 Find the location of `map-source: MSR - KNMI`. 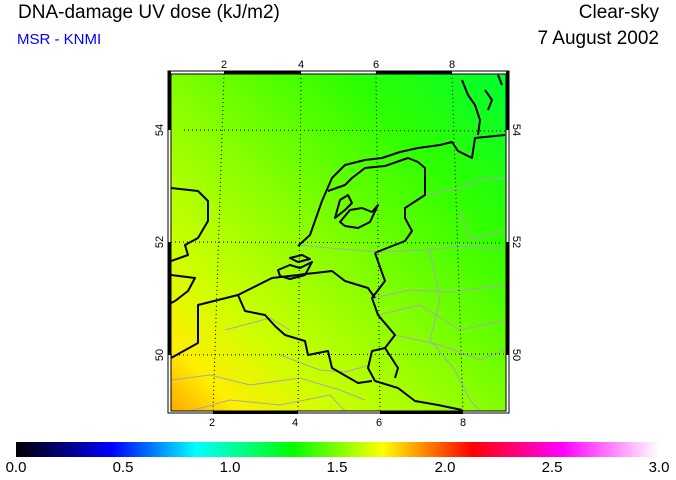

map-source: MSR - KNMI is located at coordinates (59, 39).